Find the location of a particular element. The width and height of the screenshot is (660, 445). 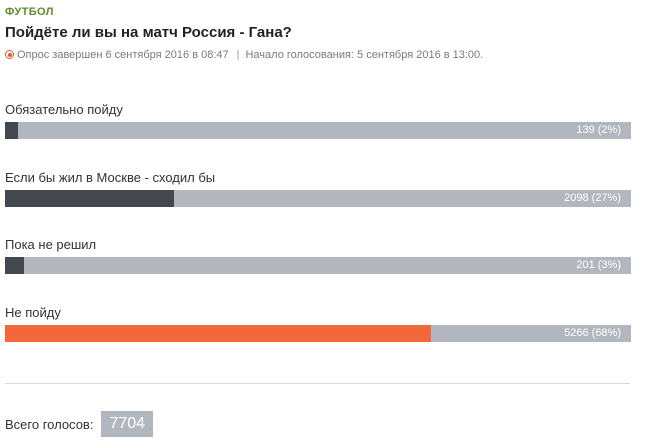

poll-option: Не пойду 5266 (68%) is located at coordinates (318, 323).